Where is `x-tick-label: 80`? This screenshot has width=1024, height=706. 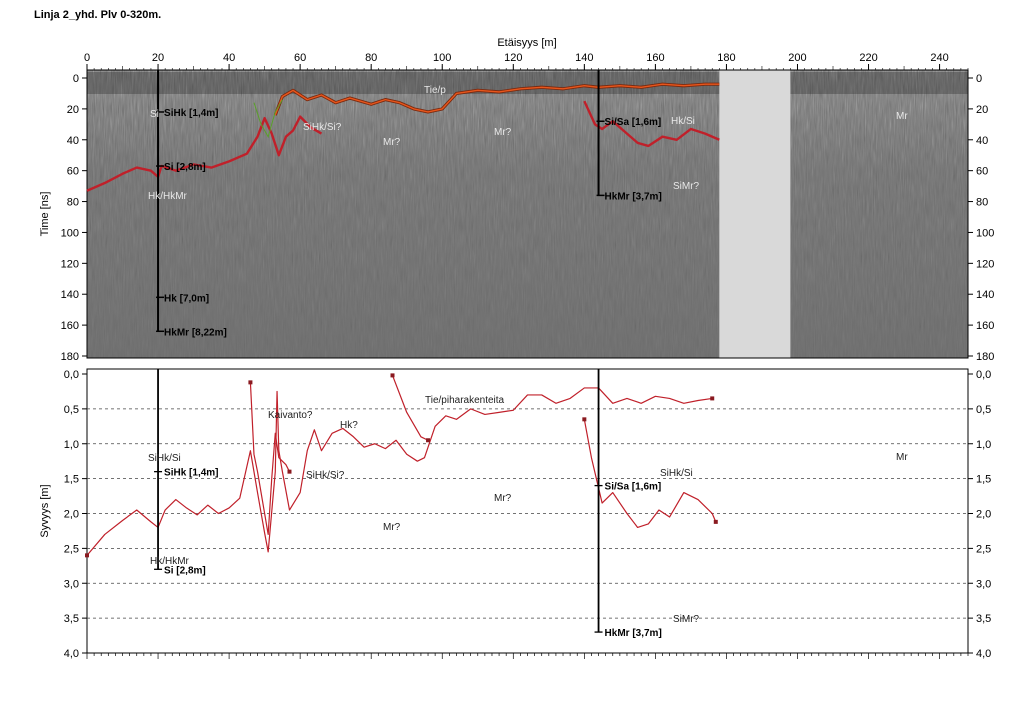
x-tick-label: 80 is located at coordinates (371, 58).